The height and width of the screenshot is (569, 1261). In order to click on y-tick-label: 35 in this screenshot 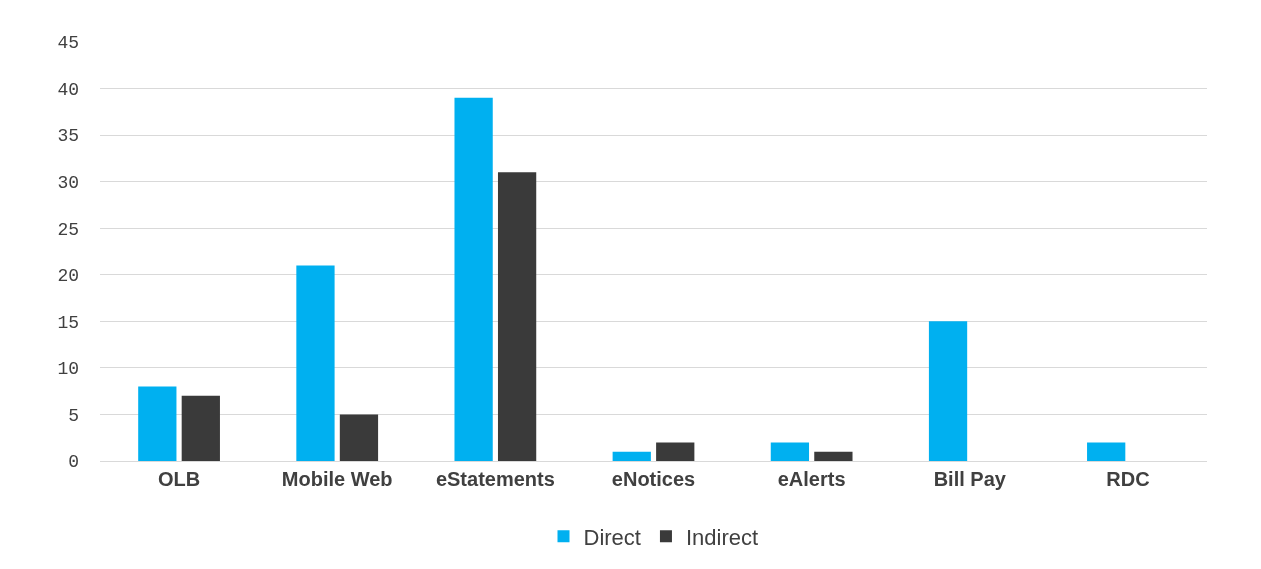, I will do `click(68, 136)`.